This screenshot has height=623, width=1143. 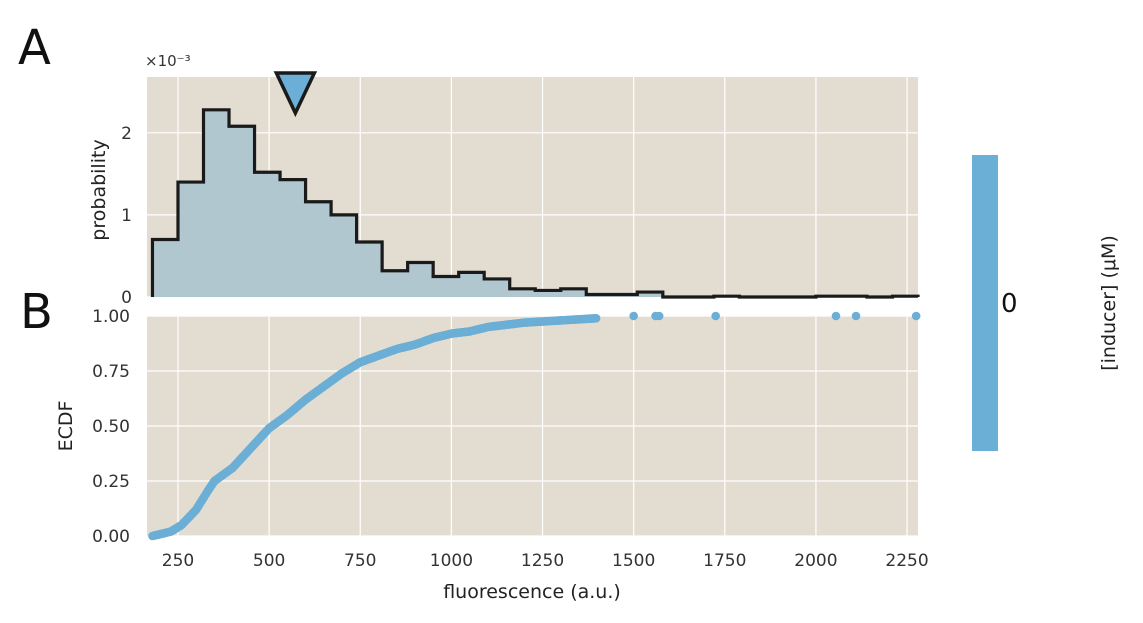 I want to click on ecdf-y-tick-label: 0.00, so click(x=111, y=537).